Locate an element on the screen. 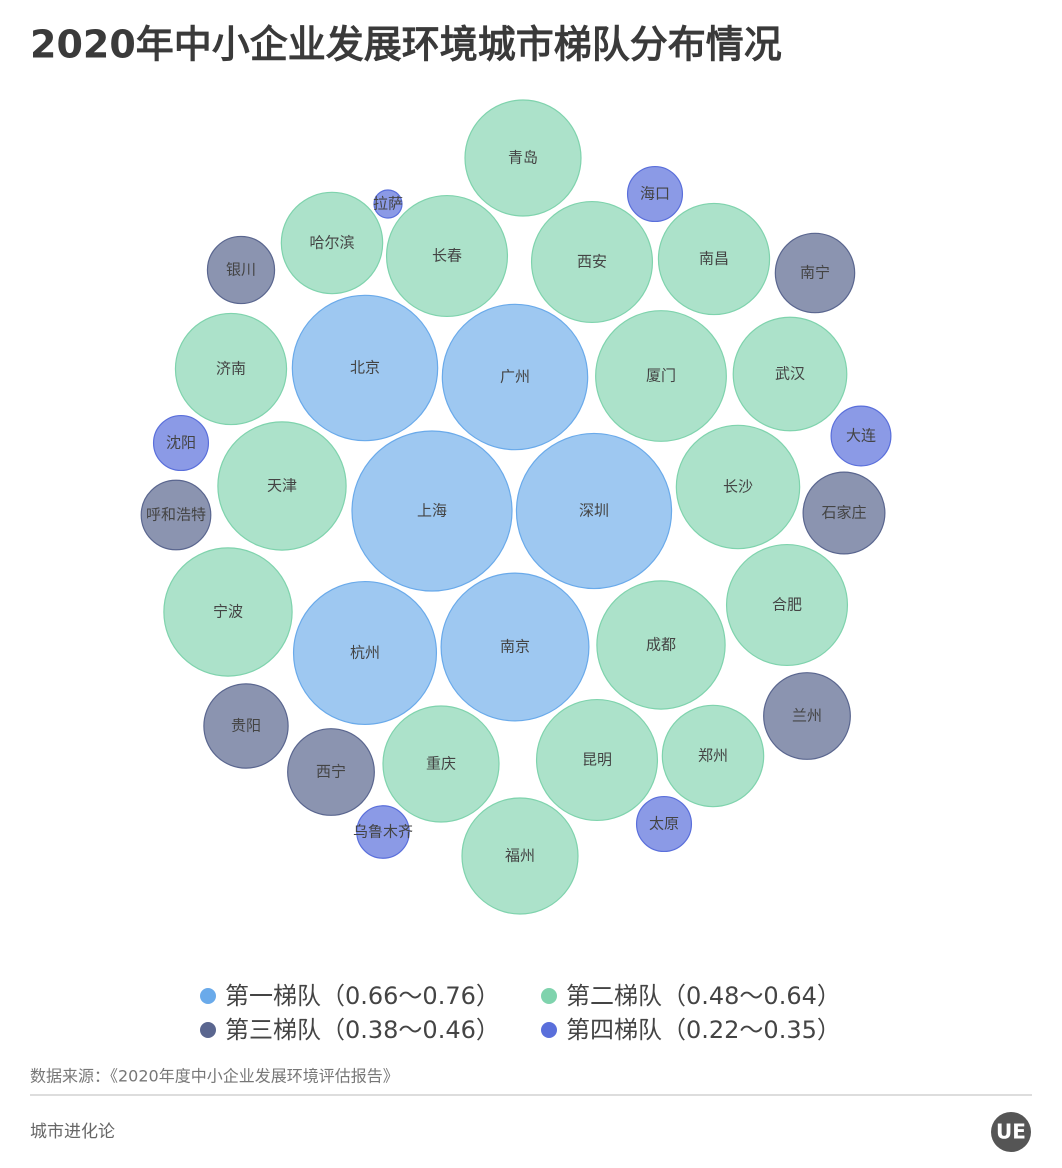 The image size is (1062, 1168). bubble-label: 昆明 is located at coordinates (597, 760).